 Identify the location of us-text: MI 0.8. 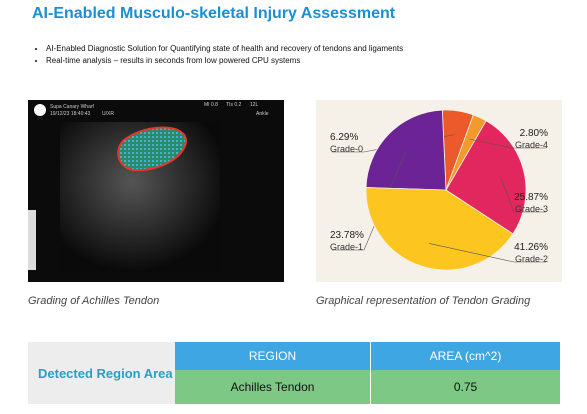
(211, 105).